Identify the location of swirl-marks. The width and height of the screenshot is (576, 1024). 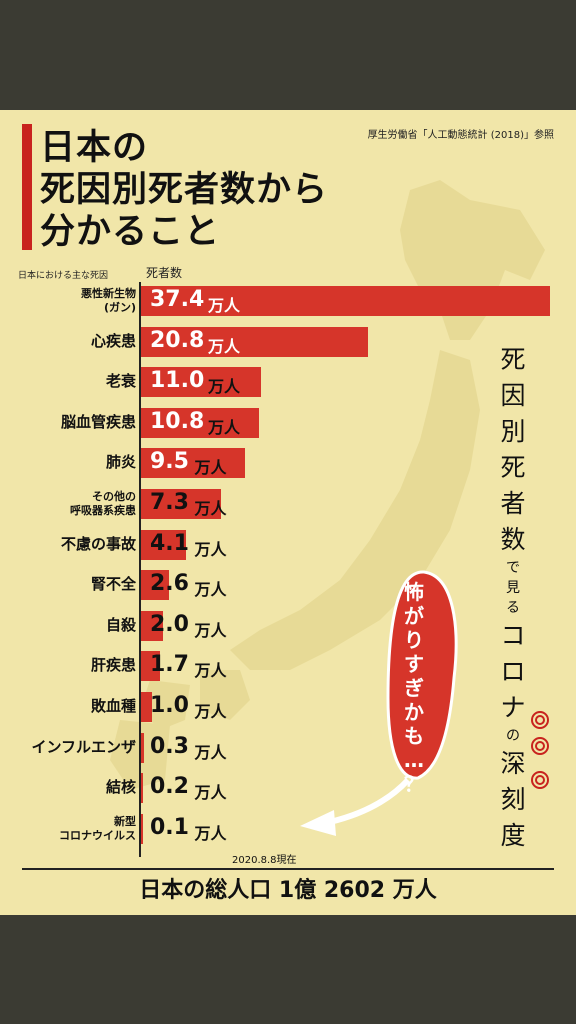
(540, 750).